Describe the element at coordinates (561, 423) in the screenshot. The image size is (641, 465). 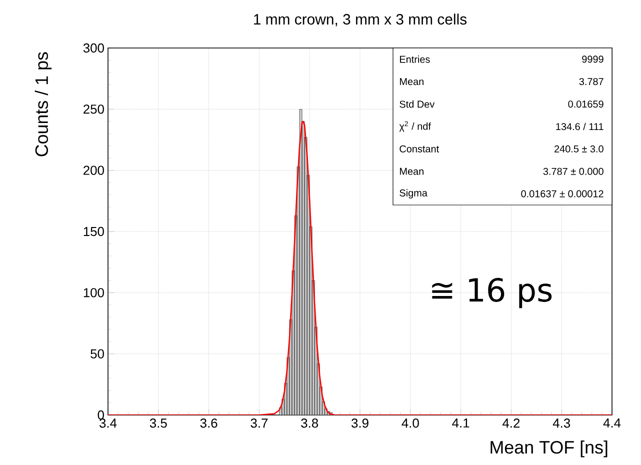
I see `x-tick-label: 4.3` at that location.